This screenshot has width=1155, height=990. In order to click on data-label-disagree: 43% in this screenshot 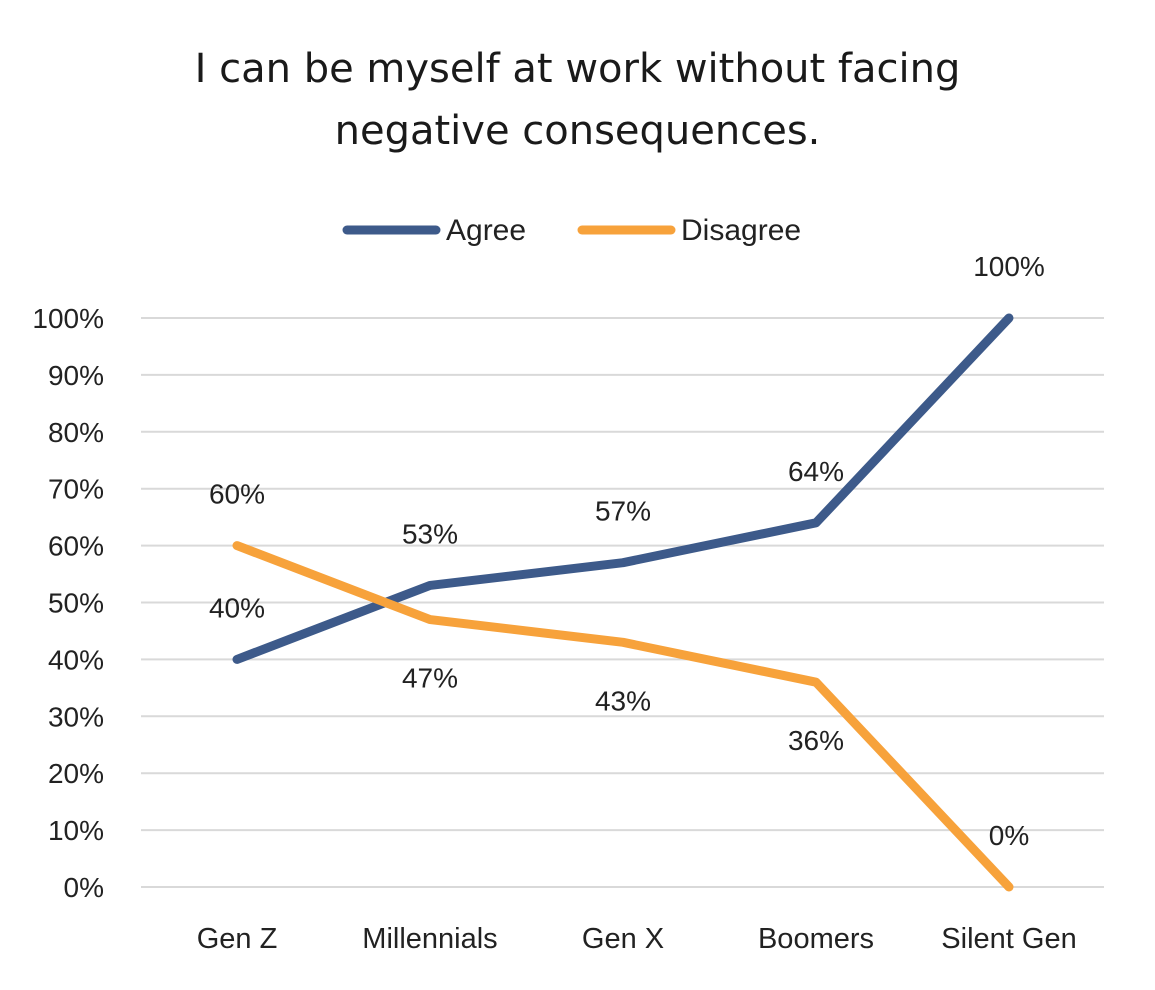, I will do `click(623, 700)`.